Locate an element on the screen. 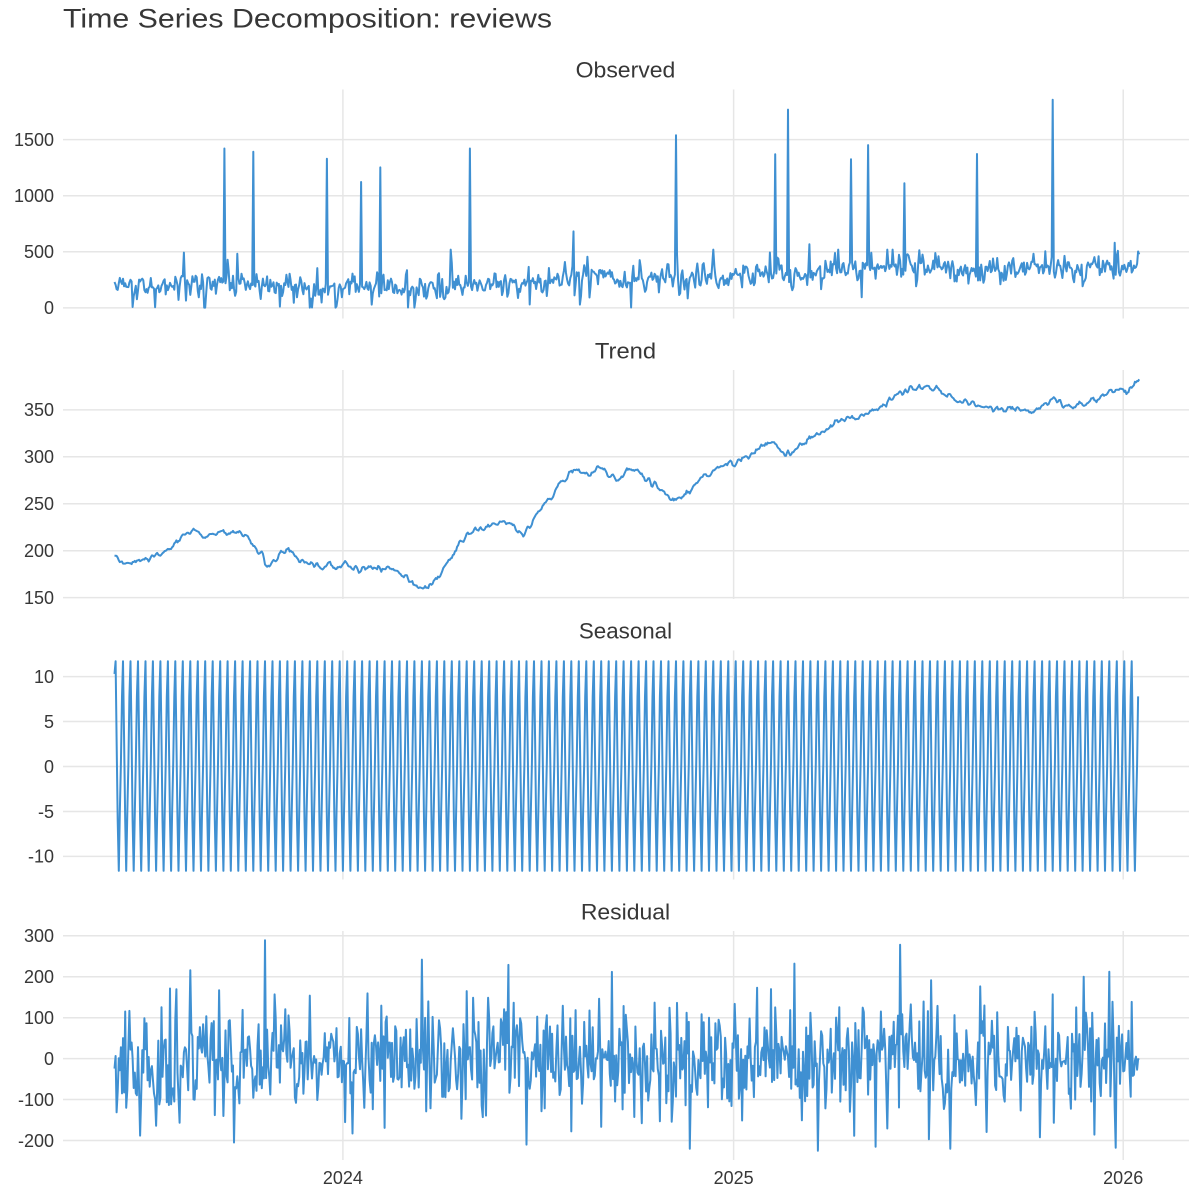 Image resolution: width=1200 pixels, height=1200 pixels. svg-text: 350 is located at coordinates (39, 410).